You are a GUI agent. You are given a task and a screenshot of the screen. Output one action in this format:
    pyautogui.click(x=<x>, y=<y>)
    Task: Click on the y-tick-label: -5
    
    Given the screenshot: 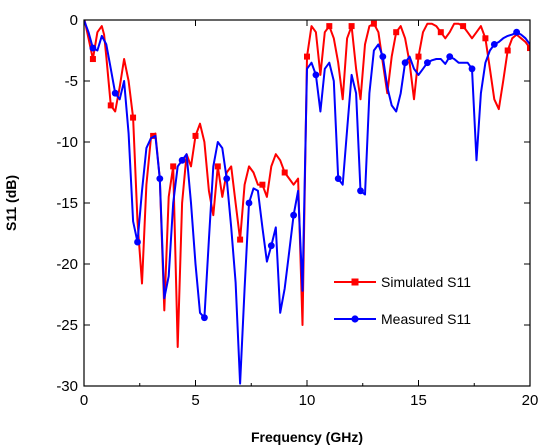 What is the action you would take?
    pyautogui.click(x=71, y=81)
    